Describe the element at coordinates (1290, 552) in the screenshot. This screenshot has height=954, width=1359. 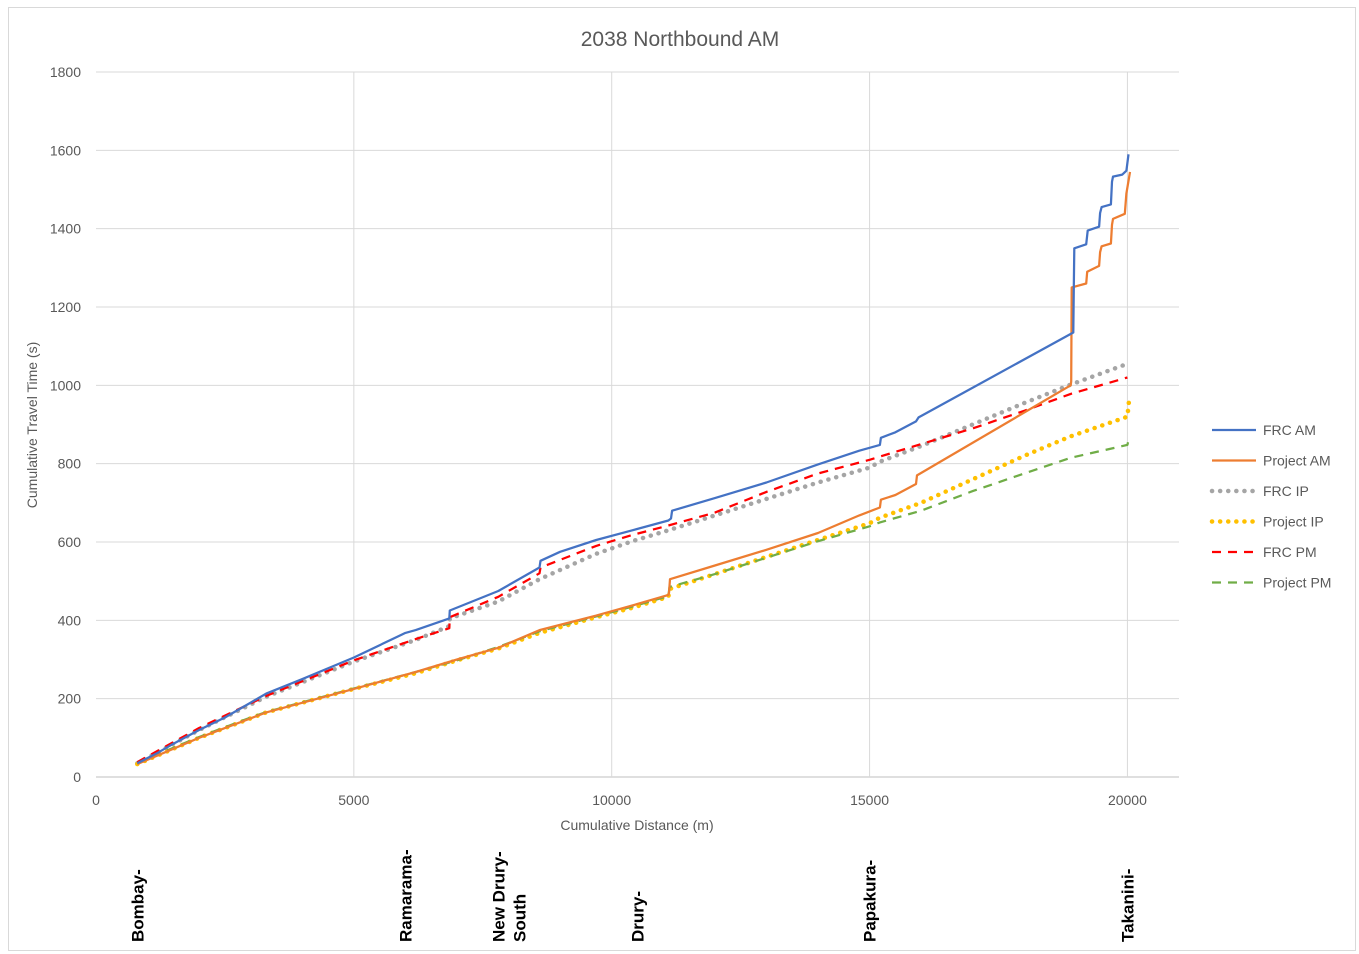
I see `legend-label: FRC PM` at that location.